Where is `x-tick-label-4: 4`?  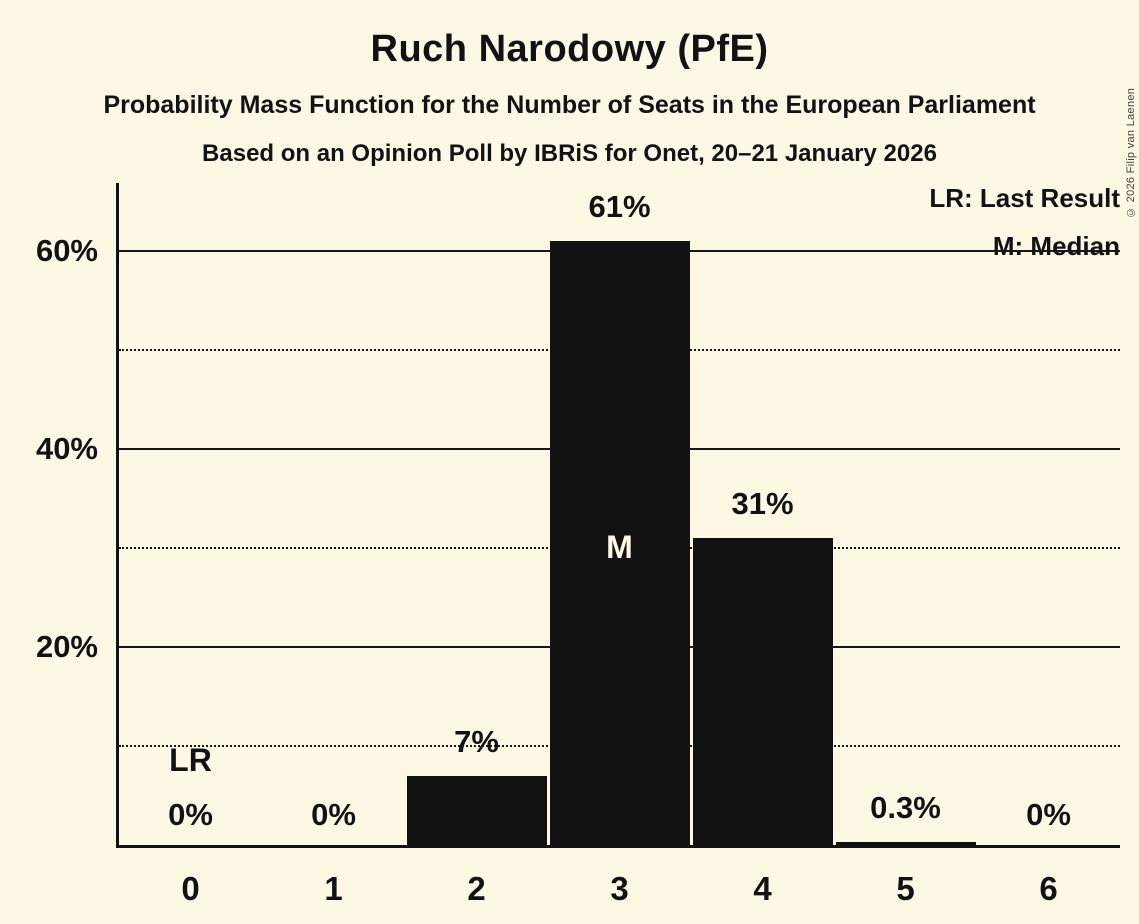
x-tick-label-4: 4 is located at coordinates (762, 888).